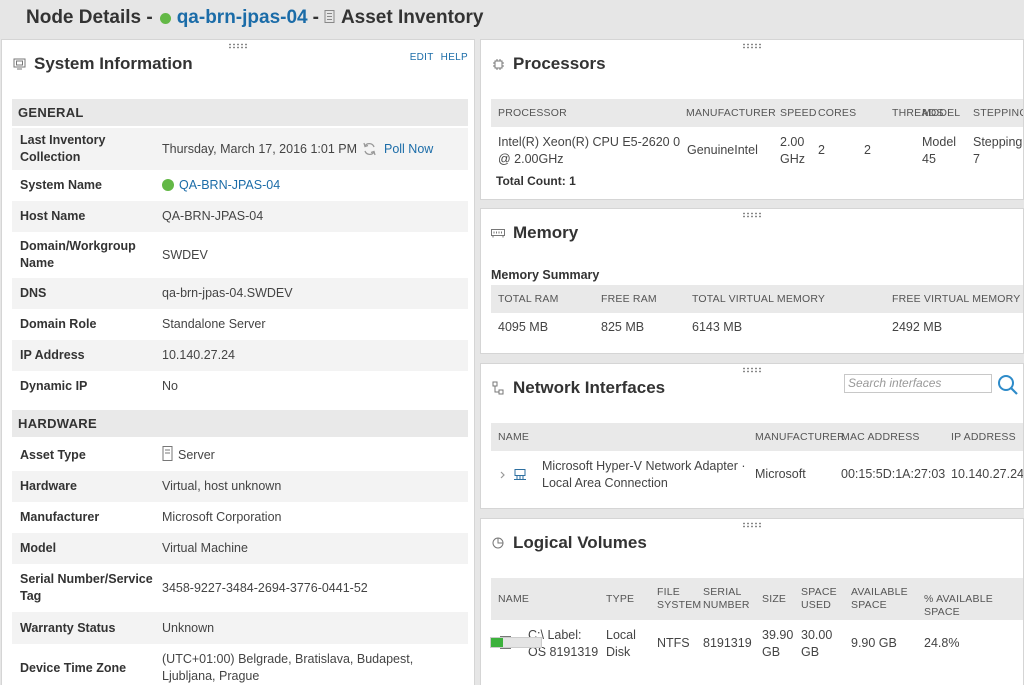 This screenshot has height=685, width=1024. What do you see at coordinates (240, 355) in the screenshot?
I see `ip-address-row: IP Address 10.140.27.24` at bounding box center [240, 355].